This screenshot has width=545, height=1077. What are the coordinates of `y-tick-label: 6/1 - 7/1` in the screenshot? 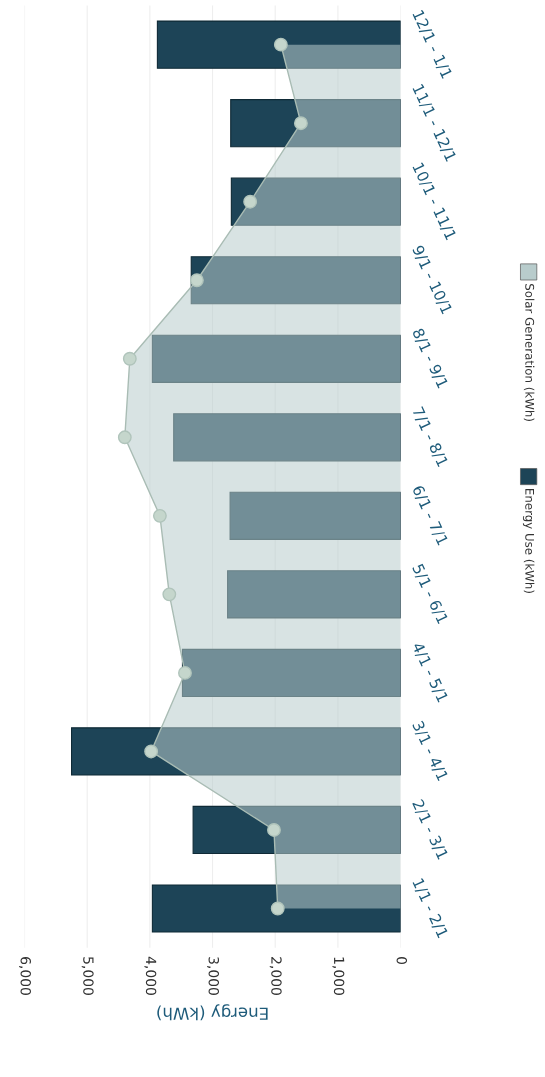 It's located at (429, 515).